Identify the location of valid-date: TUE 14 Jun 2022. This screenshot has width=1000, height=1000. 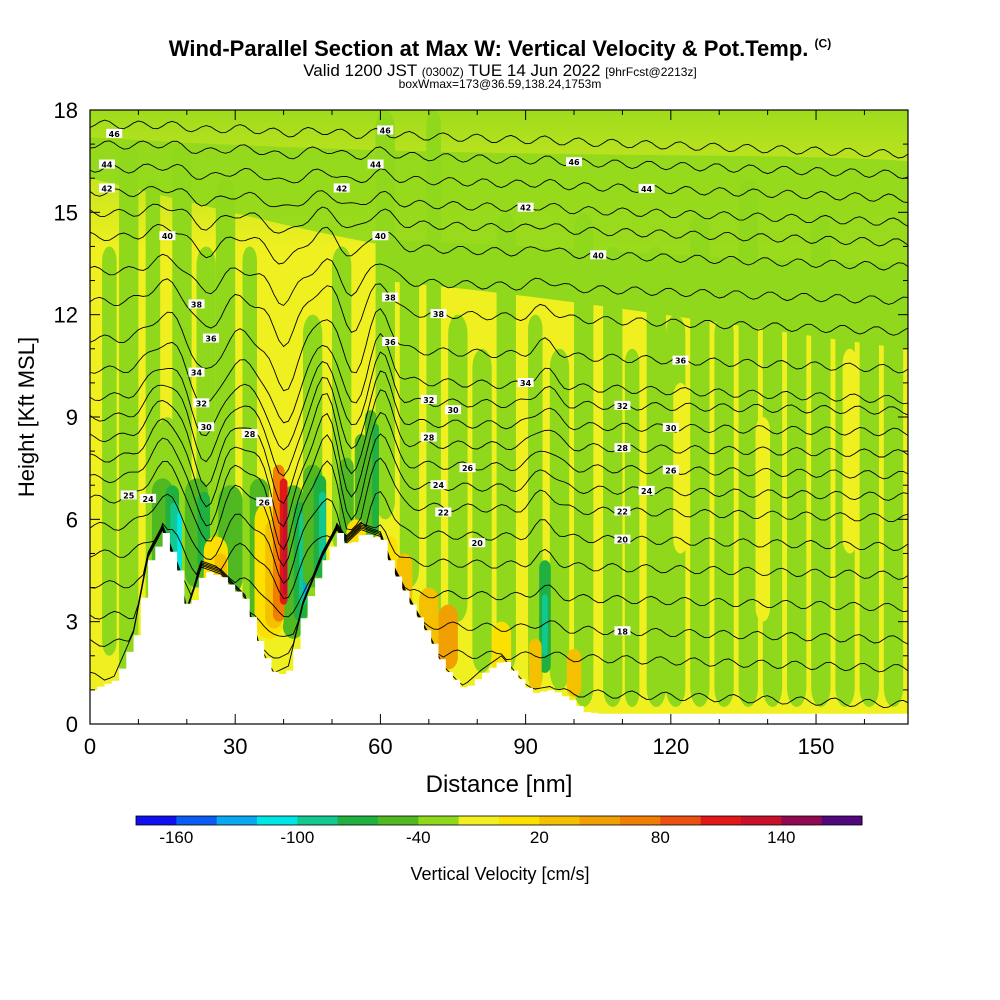
(534, 70).